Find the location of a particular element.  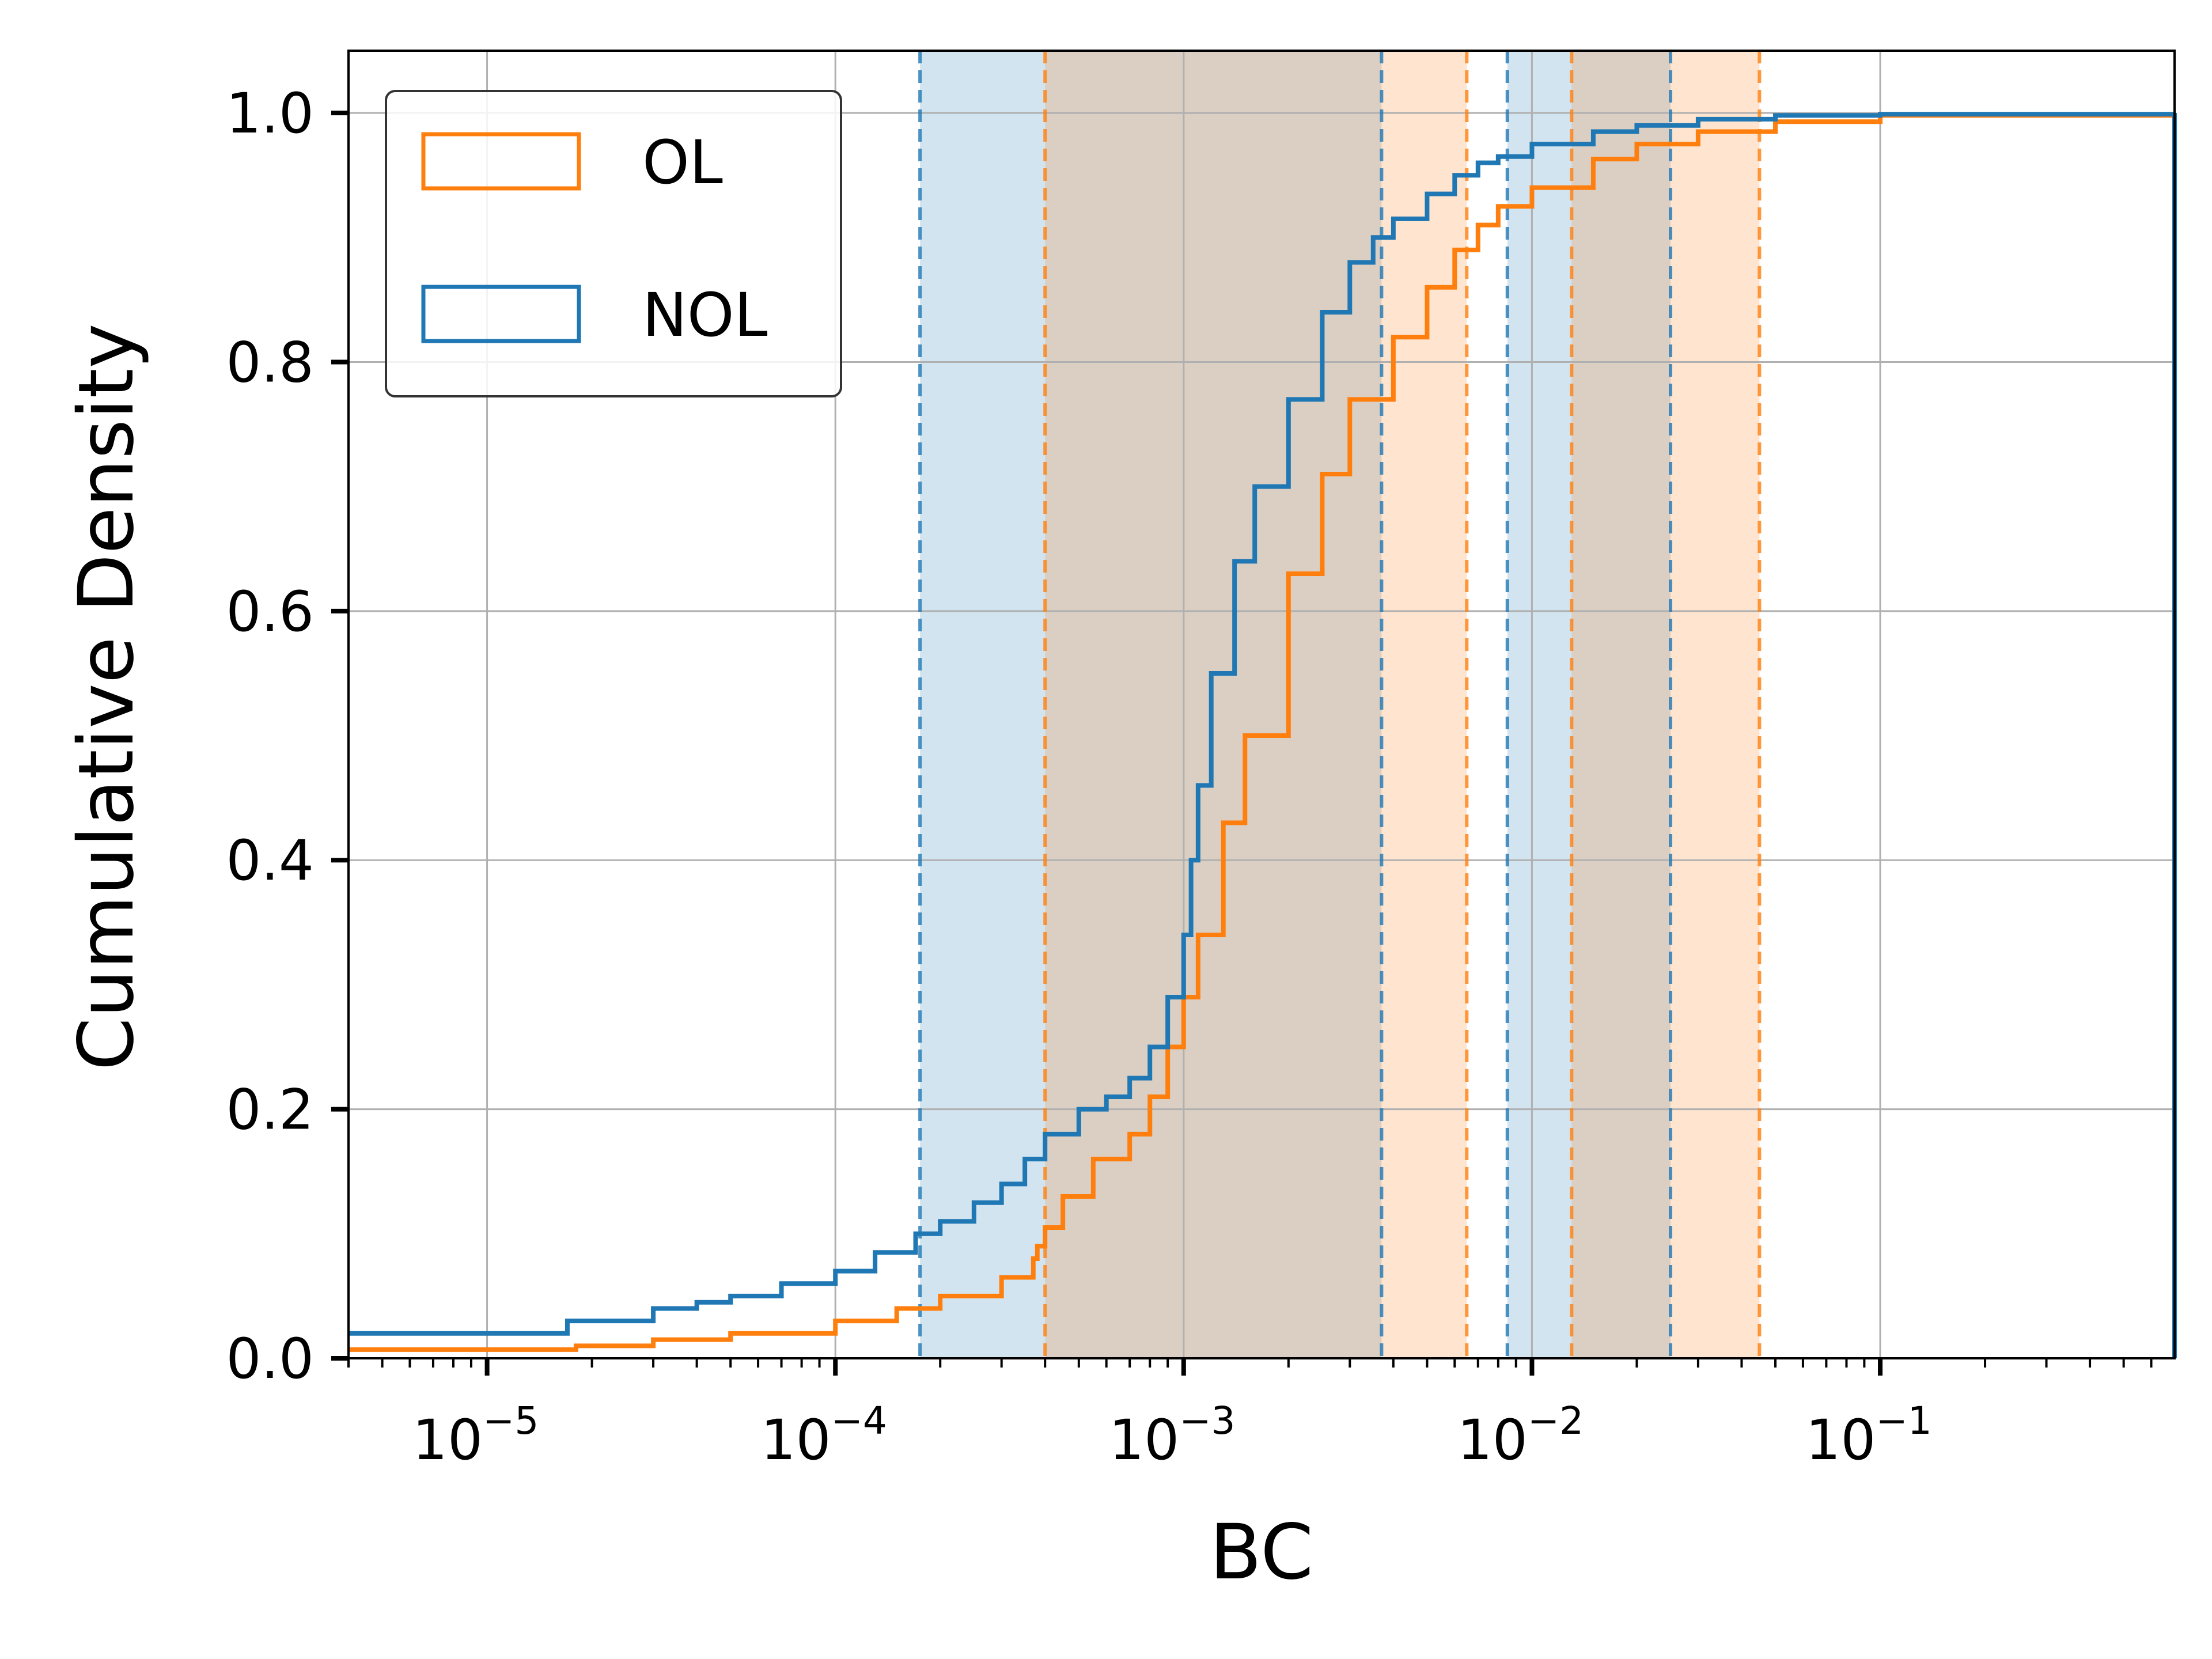

x-tick-label-3: 10⁻² is located at coordinates (1520, 1435).